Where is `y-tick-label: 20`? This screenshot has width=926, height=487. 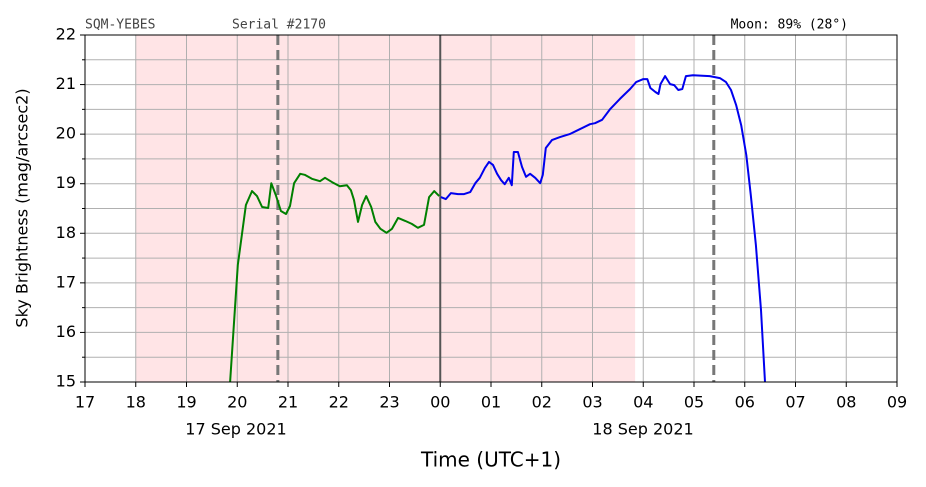 y-tick-label: 20 is located at coordinates (66, 133).